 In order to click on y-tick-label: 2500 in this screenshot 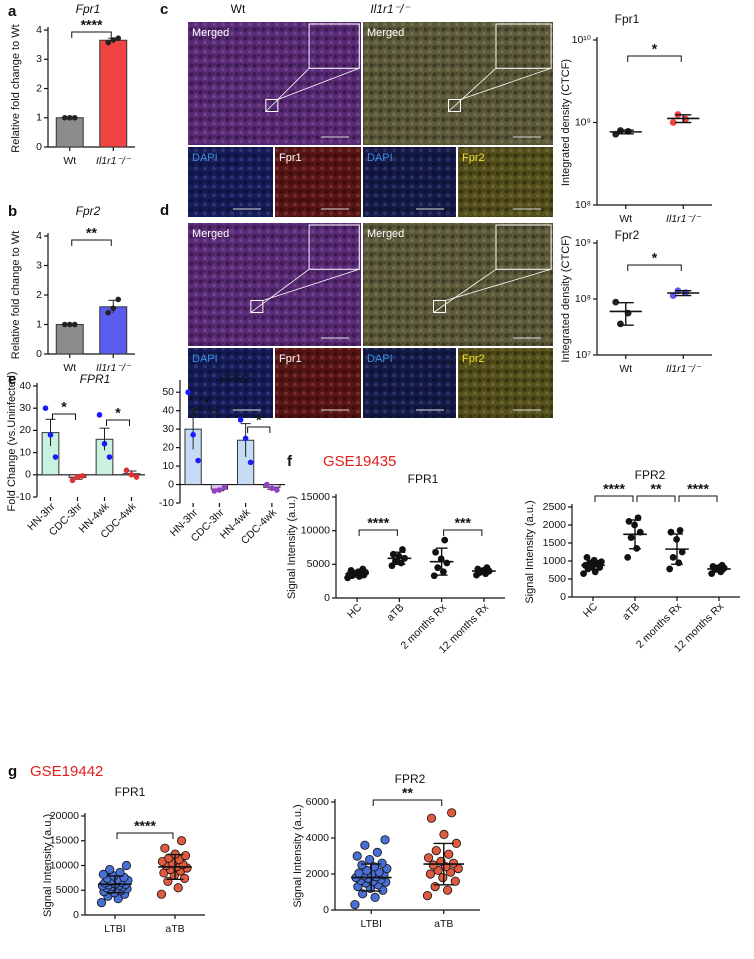, I will do `click(555, 507)`.